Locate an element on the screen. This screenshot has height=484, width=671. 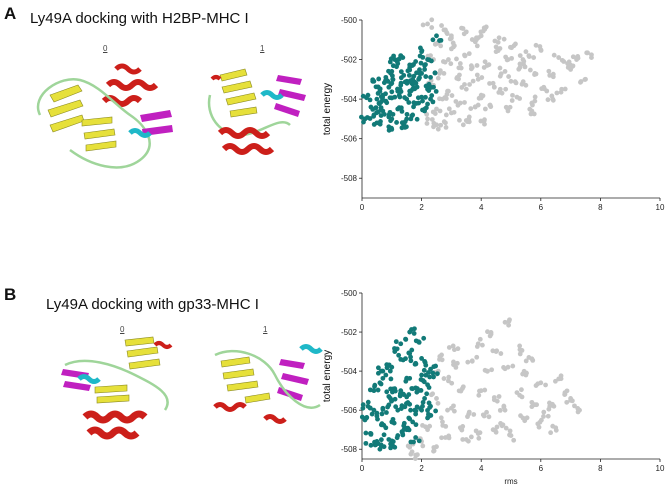
x-tick-label: 0 is located at coordinates (362, 207).